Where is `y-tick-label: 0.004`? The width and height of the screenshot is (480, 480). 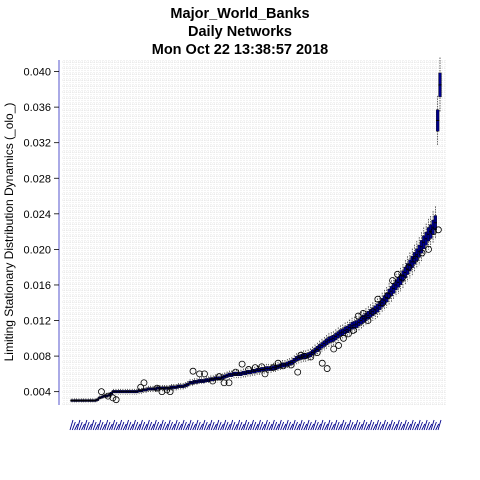 y-tick-label: 0.004 is located at coordinates (37, 393).